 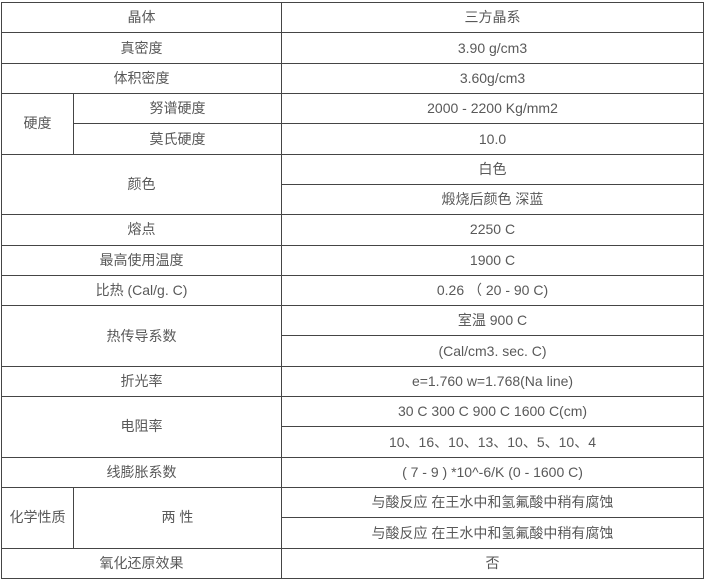 I want to click on color-value-white: 白色, so click(x=492, y=169).